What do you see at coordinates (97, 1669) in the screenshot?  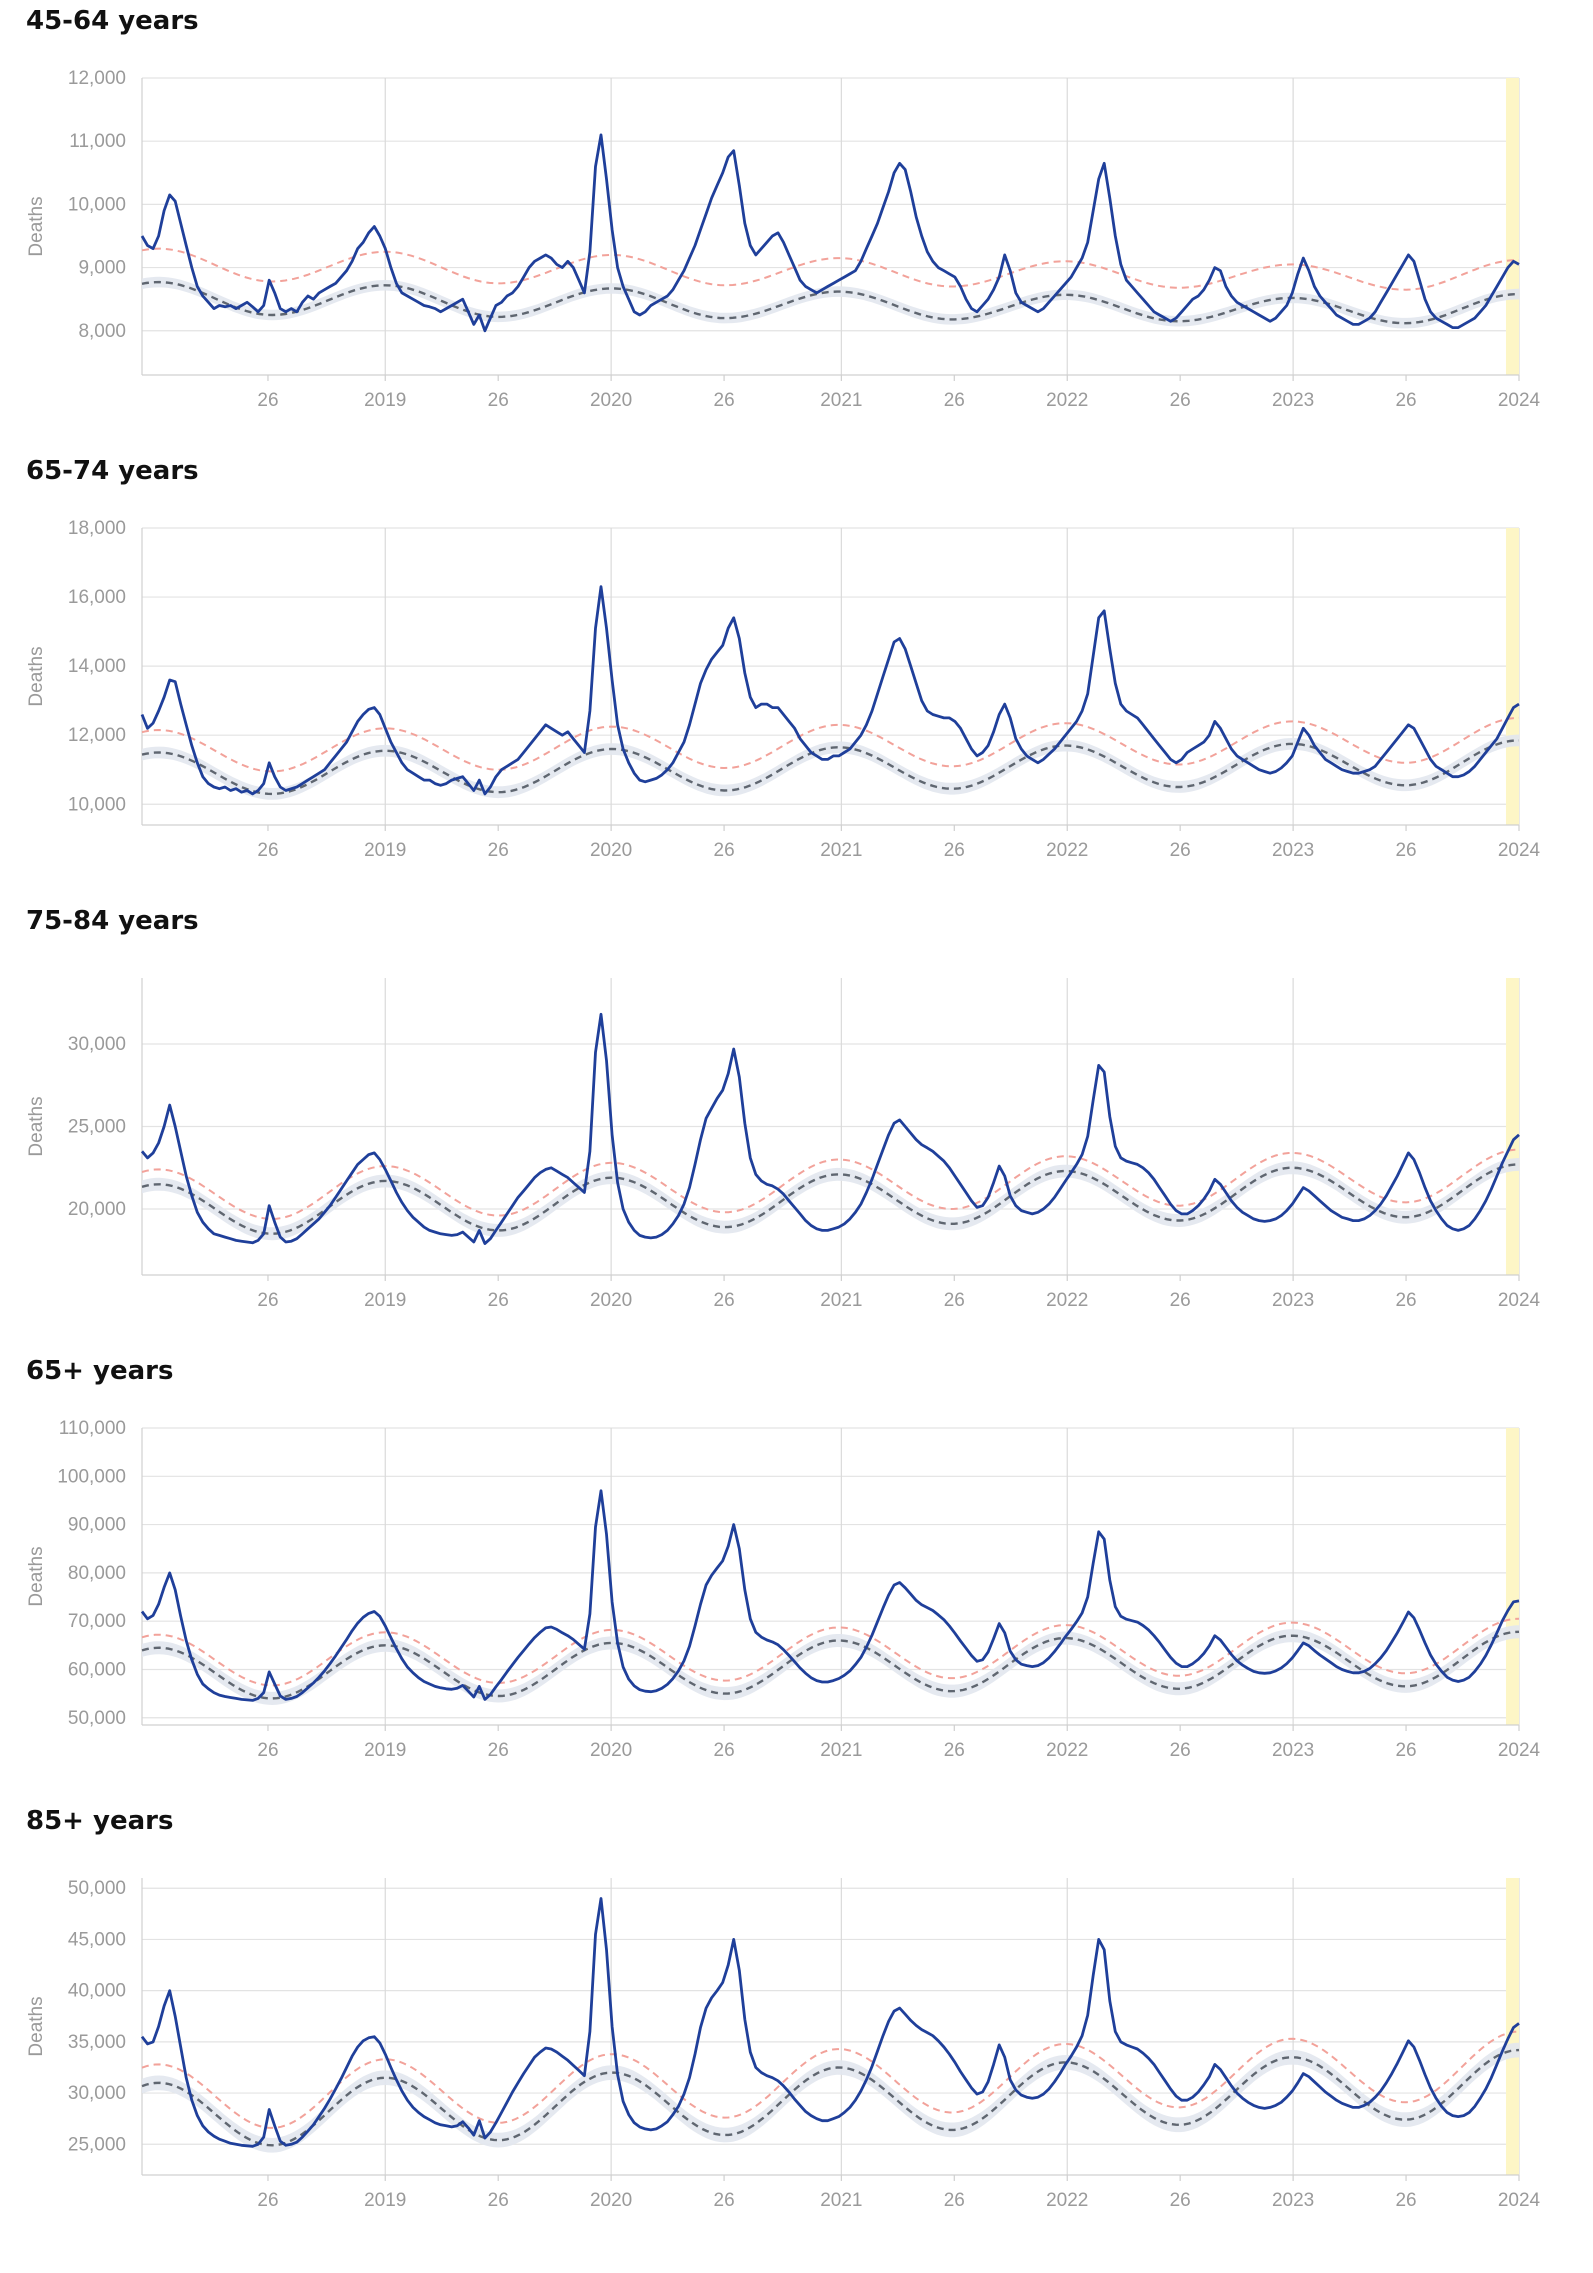 I see `y-tick-label: 60,000` at bounding box center [97, 1669].